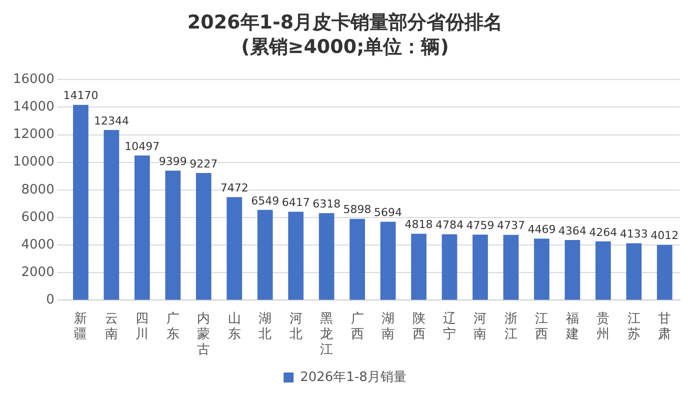  Describe the element at coordinates (510, 225) in the screenshot. I see `data-label: 4737` at that location.